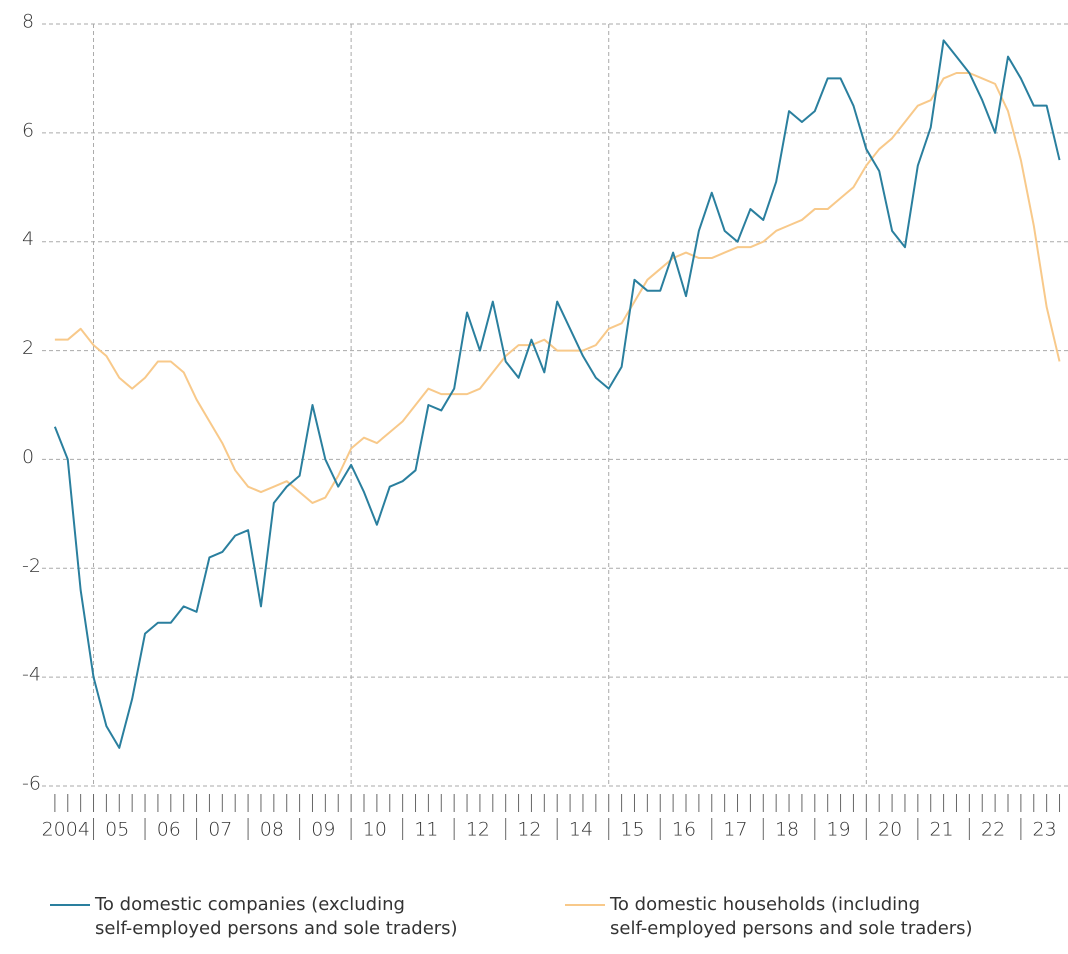  Describe the element at coordinates (31, 784) in the screenshot. I see `y-tick-label: -6` at that location.